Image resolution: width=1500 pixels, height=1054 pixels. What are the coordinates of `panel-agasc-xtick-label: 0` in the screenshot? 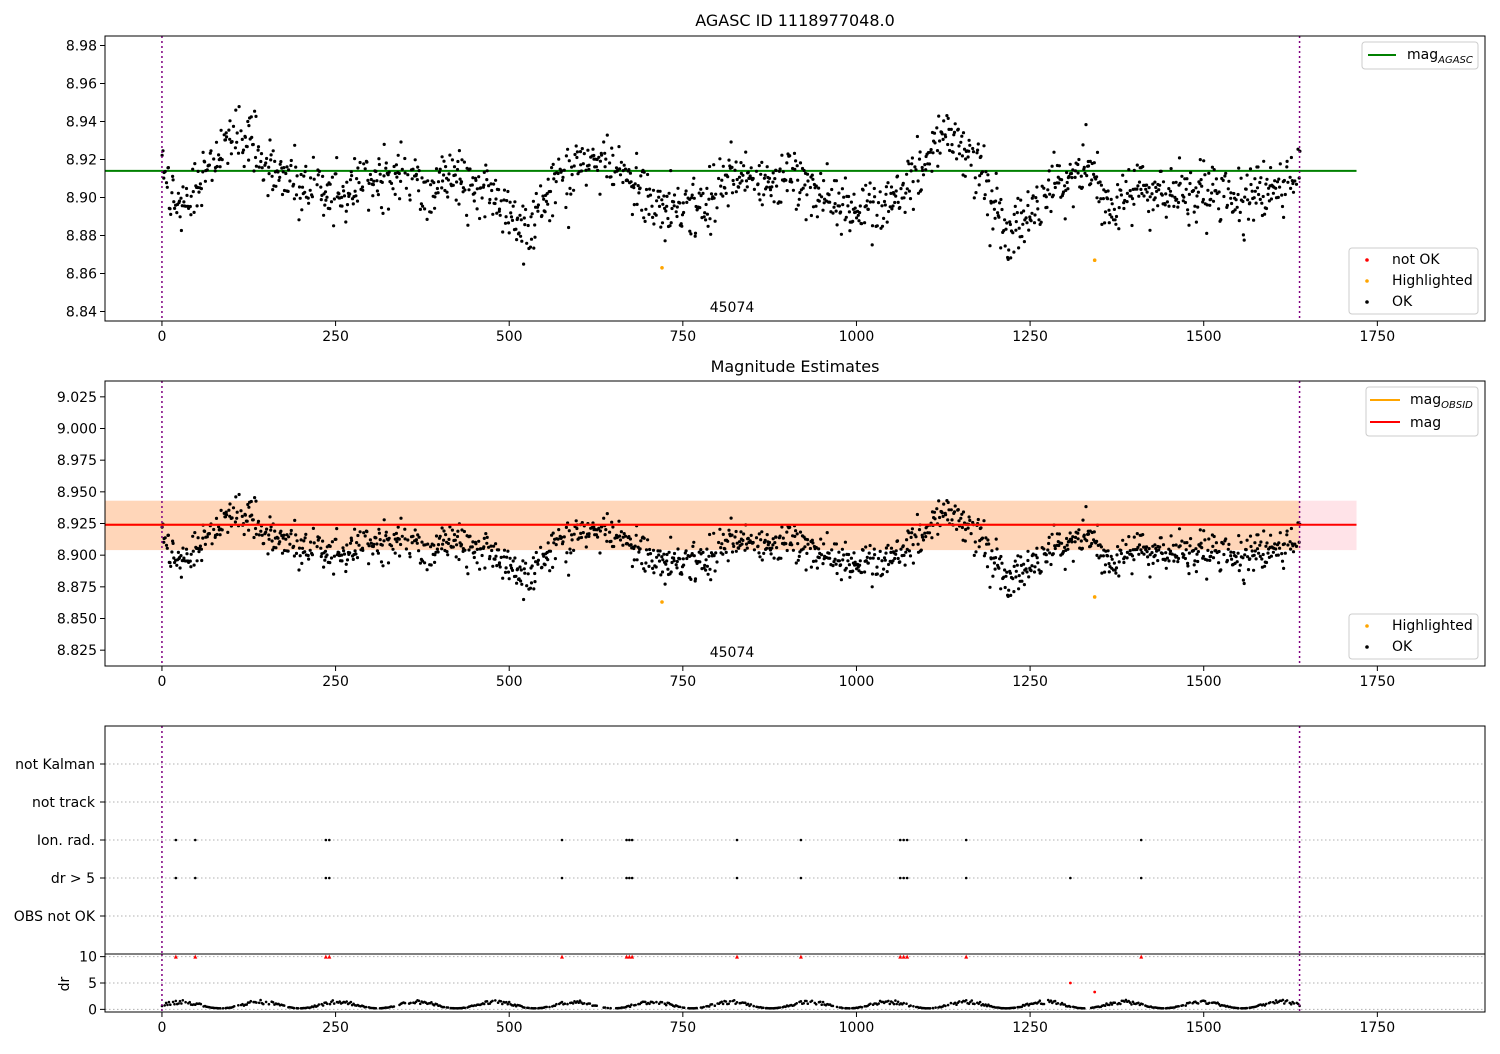 It's located at (161, 337).